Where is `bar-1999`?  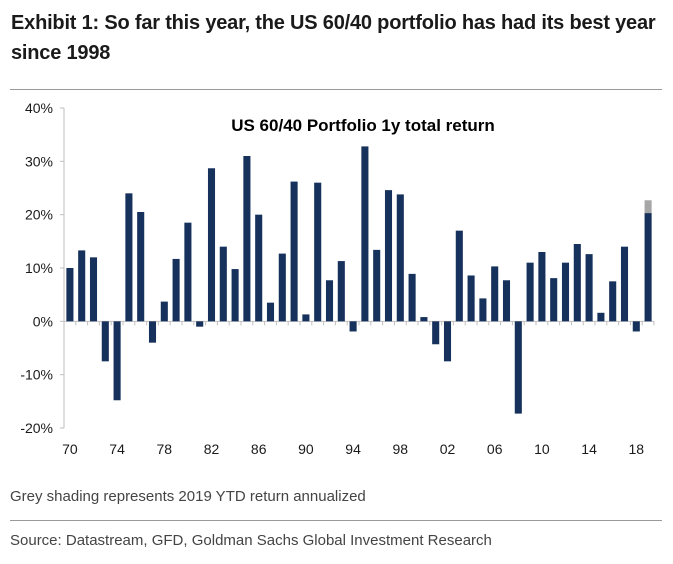 bar-1999 is located at coordinates (412, 297).